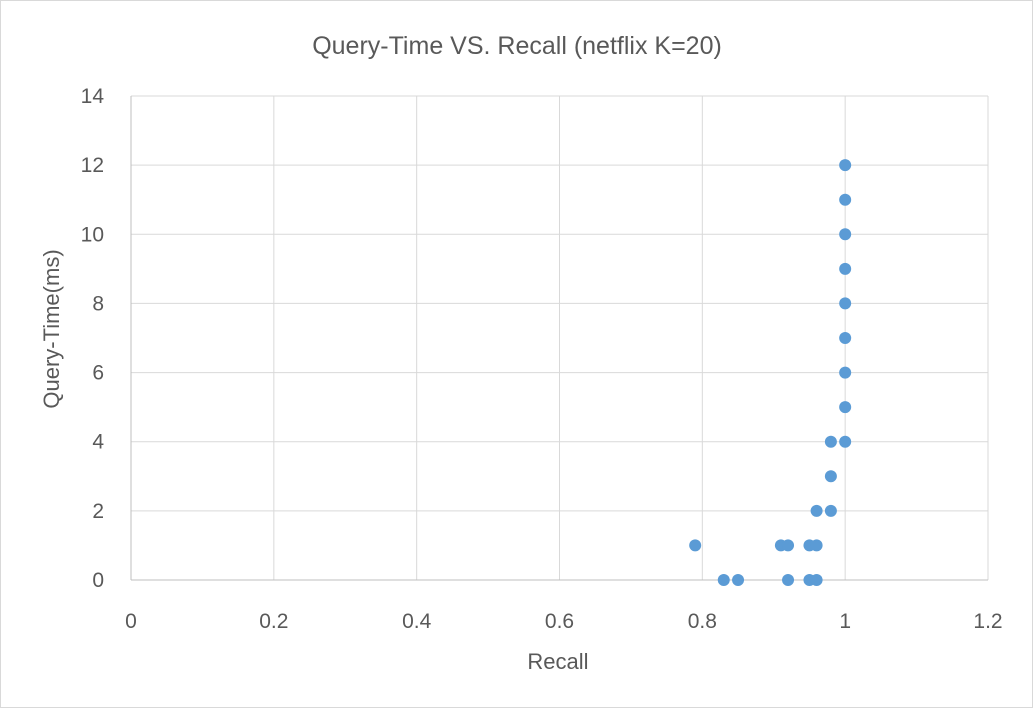  What do you see at coordinates (92, 234) in the screenshot?
I see `y-tick-label: 10` at bounding box center [92, 234].